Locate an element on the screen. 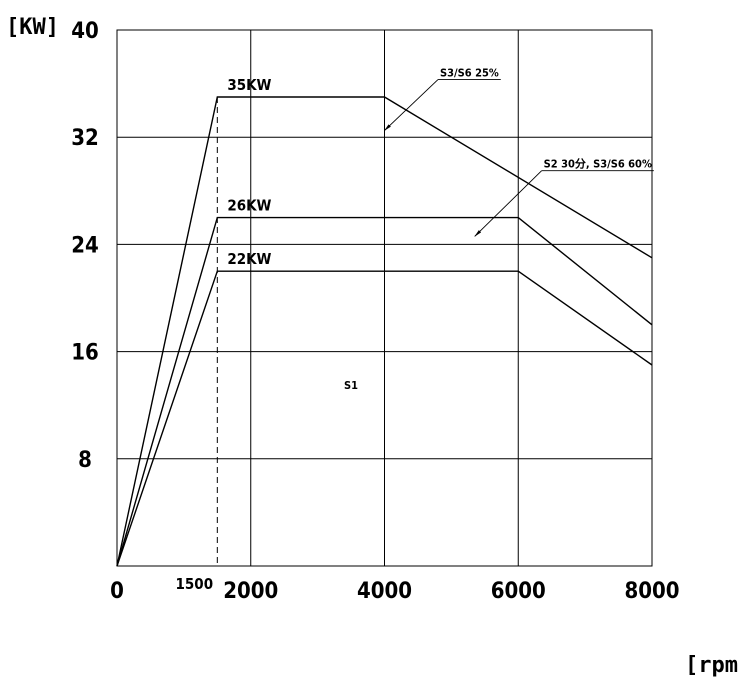  y-tick-label-16: 16 is located at coordinates (85, 353).